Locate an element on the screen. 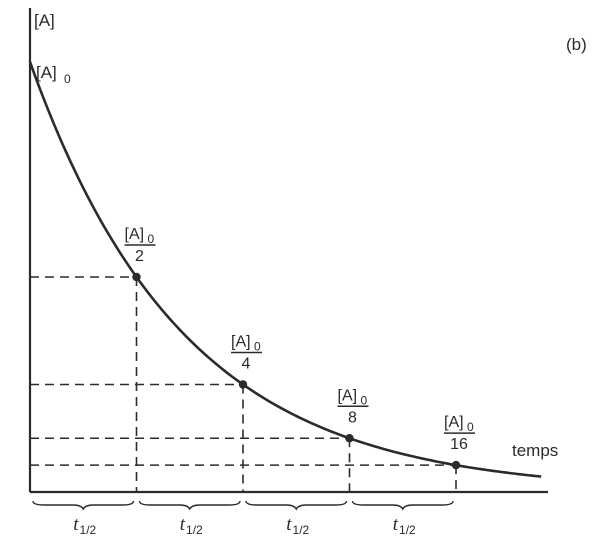 The height and width of the screenshot is (540, 608). fraction-denominator: 4 is located at coordinates (246, 364).